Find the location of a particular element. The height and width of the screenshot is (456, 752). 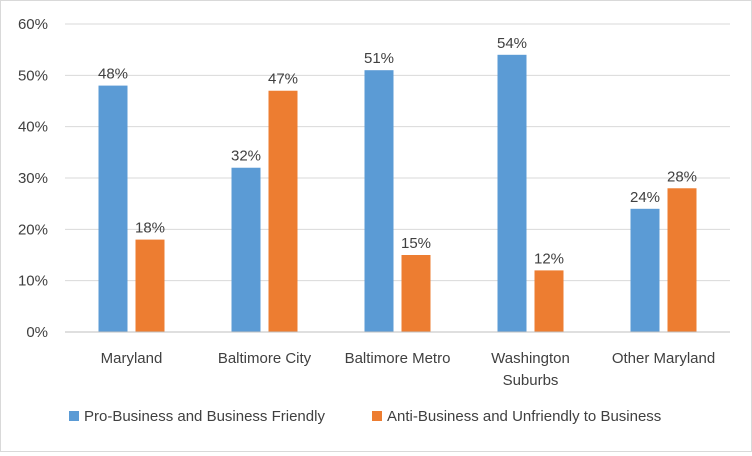

legend-swatch-series2 is located at coordinates (377, 416).